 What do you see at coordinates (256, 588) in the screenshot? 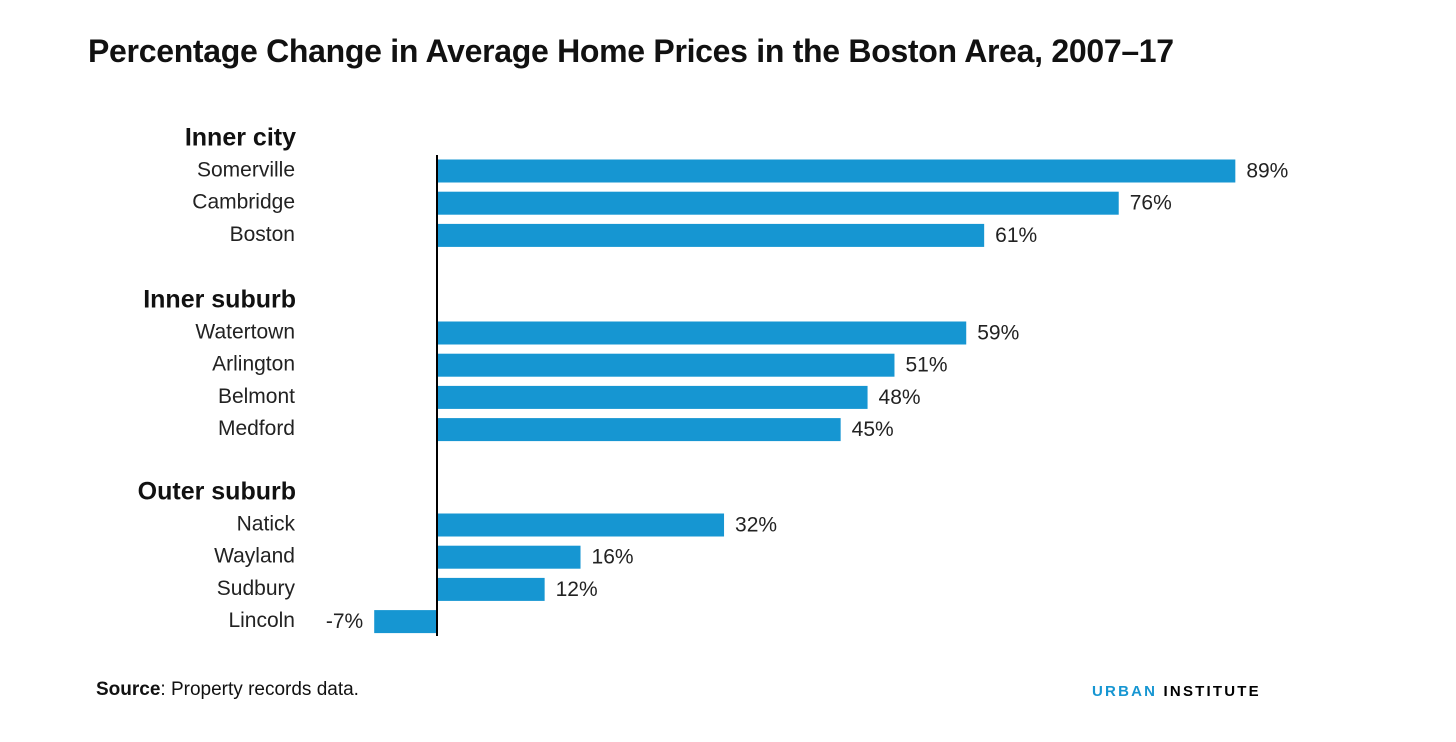
I see `category-label-sudbury: Sudbury` at bounding box center [256, 588].